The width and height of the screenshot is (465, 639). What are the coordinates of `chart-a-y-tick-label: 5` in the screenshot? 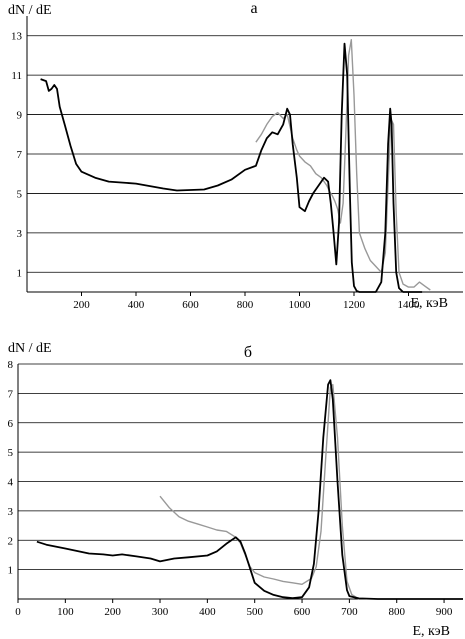 It's located at (20, 194).